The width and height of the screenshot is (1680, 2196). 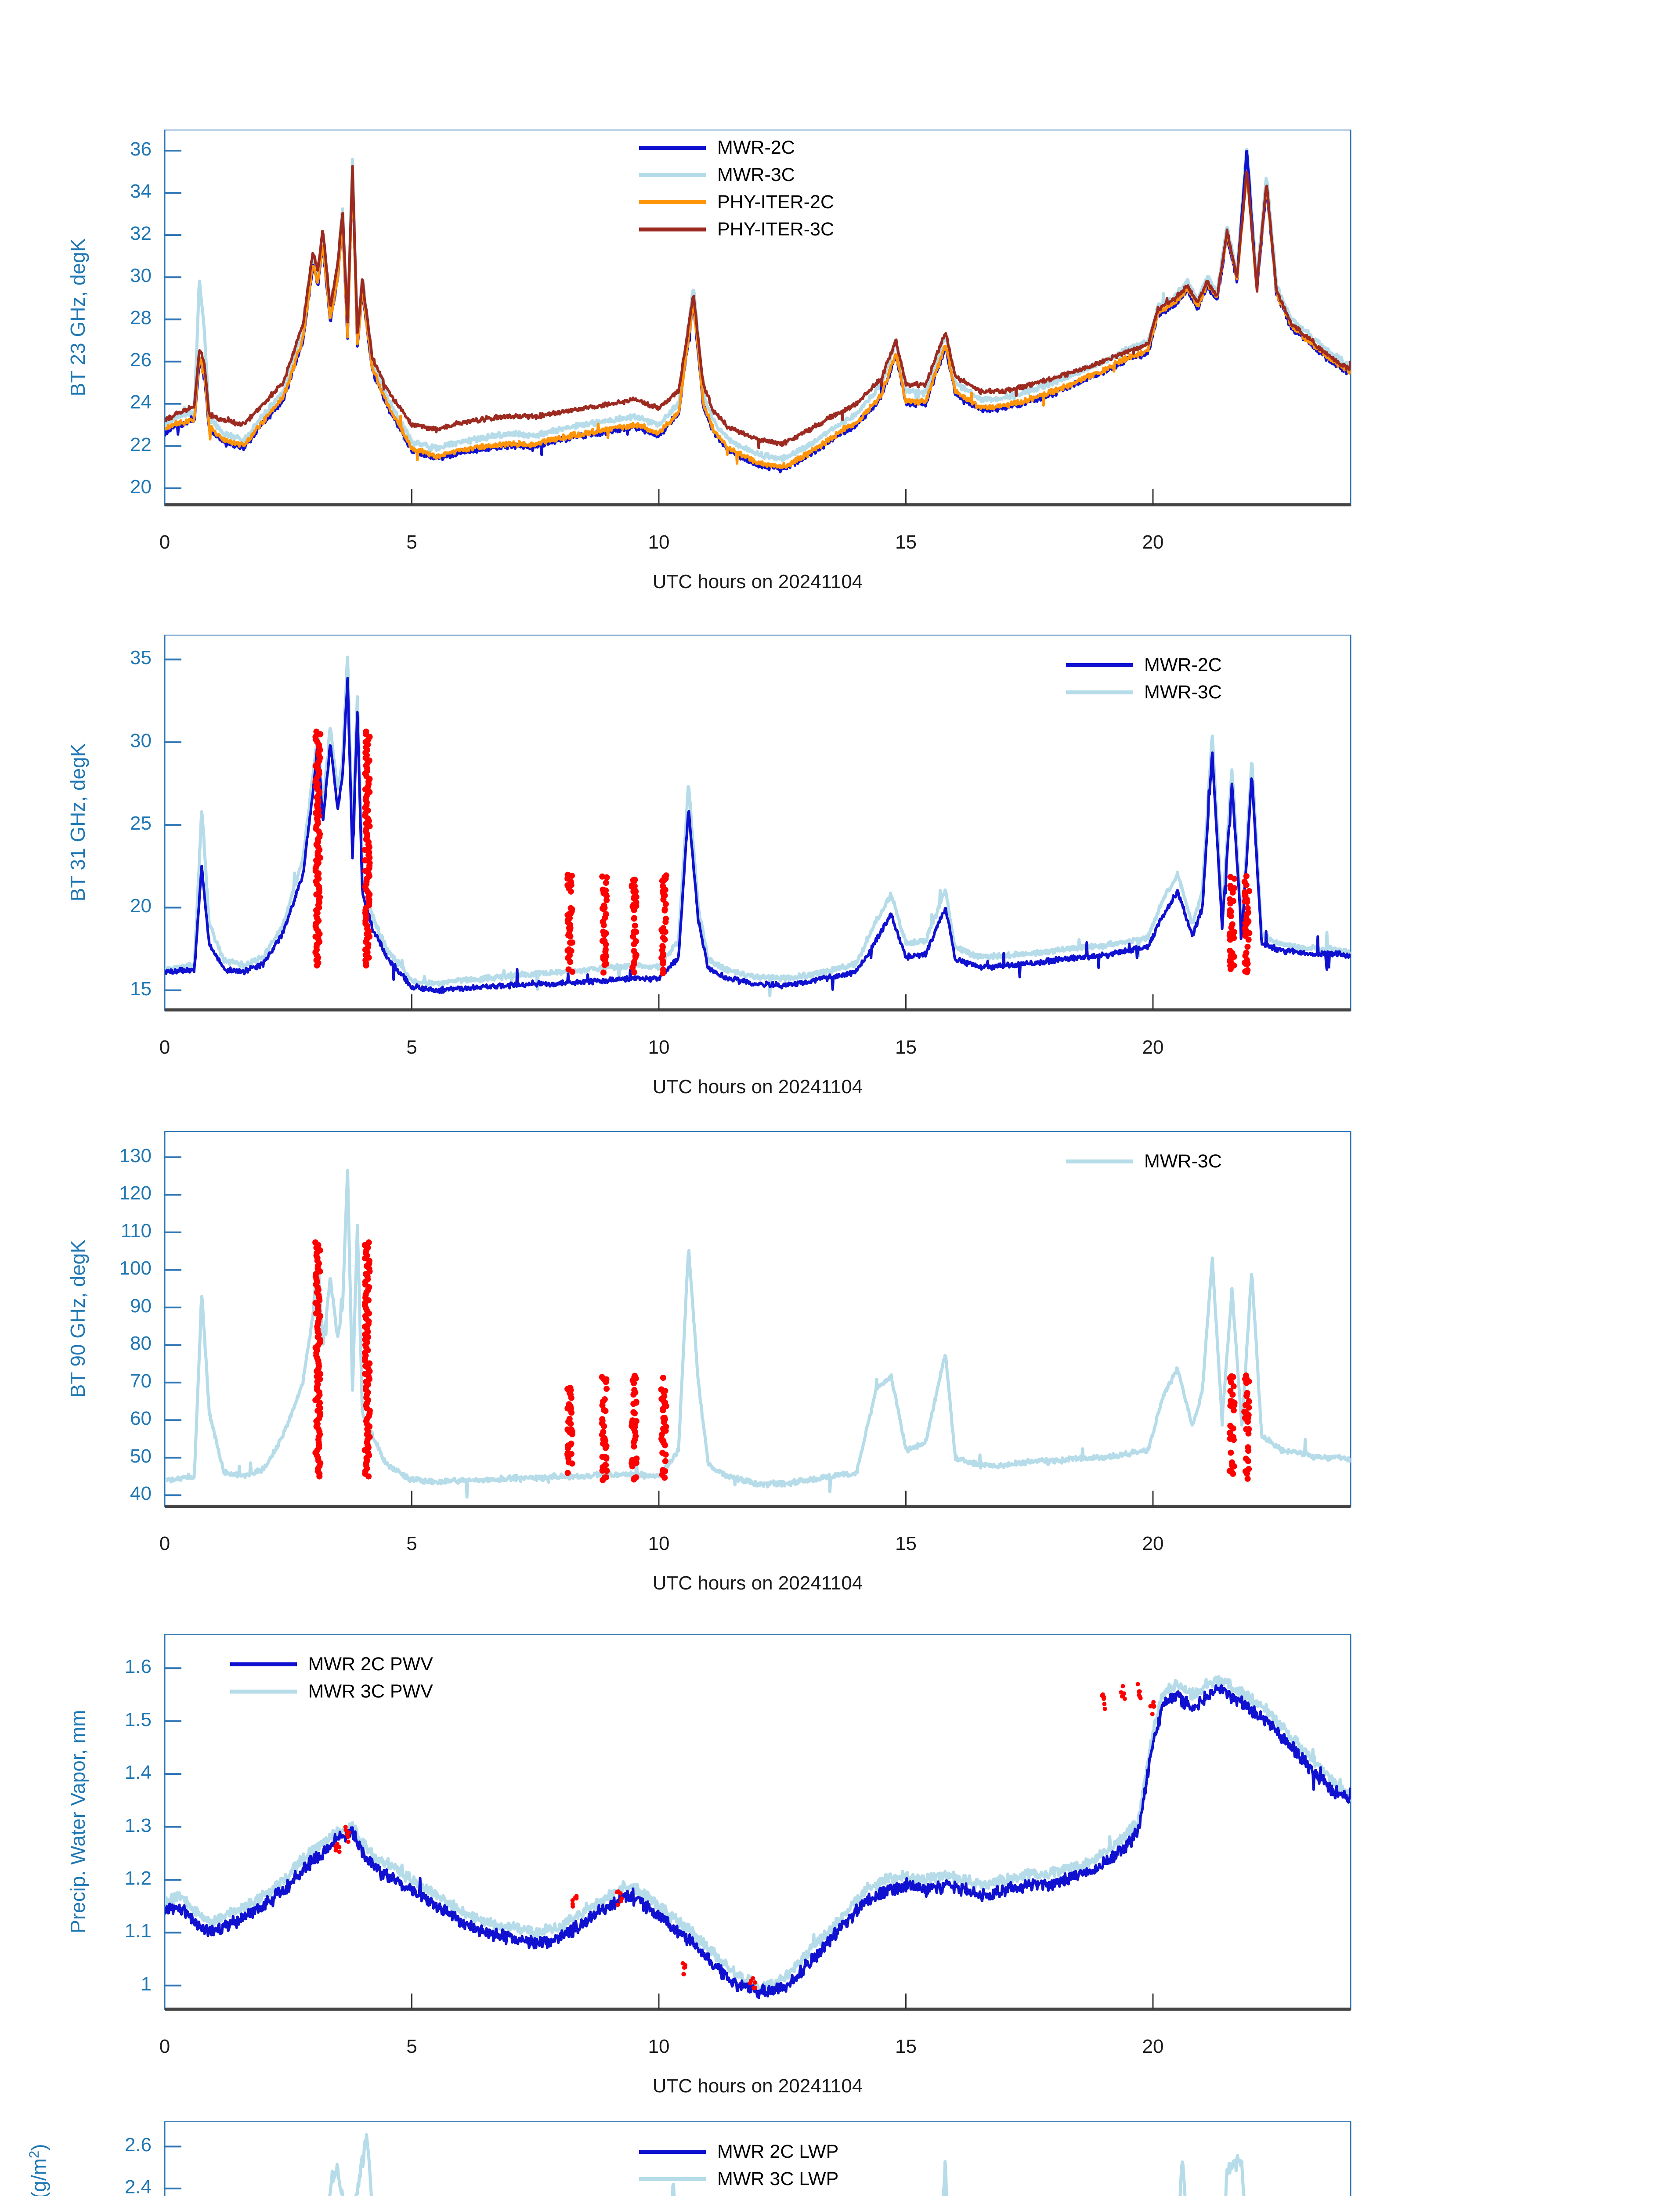 I want to click on y-tick-label: 22, so click(x=141, y=444).